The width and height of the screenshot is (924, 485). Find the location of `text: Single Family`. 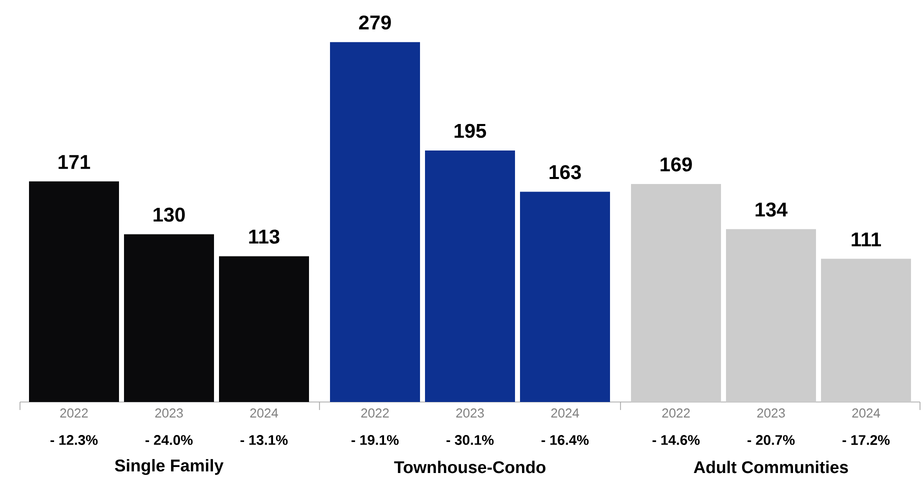

text: Single Family is located at coordinates (169, 467).